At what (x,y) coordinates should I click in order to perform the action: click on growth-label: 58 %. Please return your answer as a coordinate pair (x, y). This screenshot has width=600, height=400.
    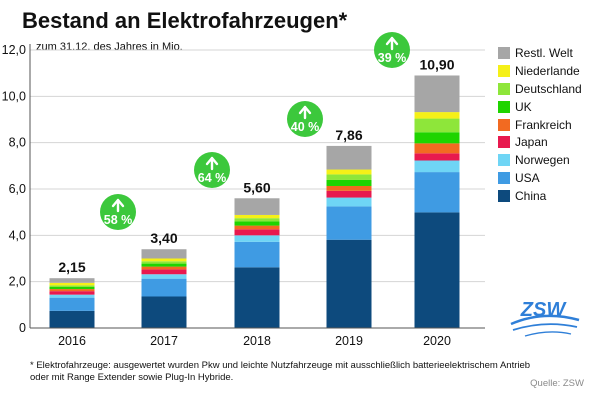
    Looking at the image, I should click on (118, 220).